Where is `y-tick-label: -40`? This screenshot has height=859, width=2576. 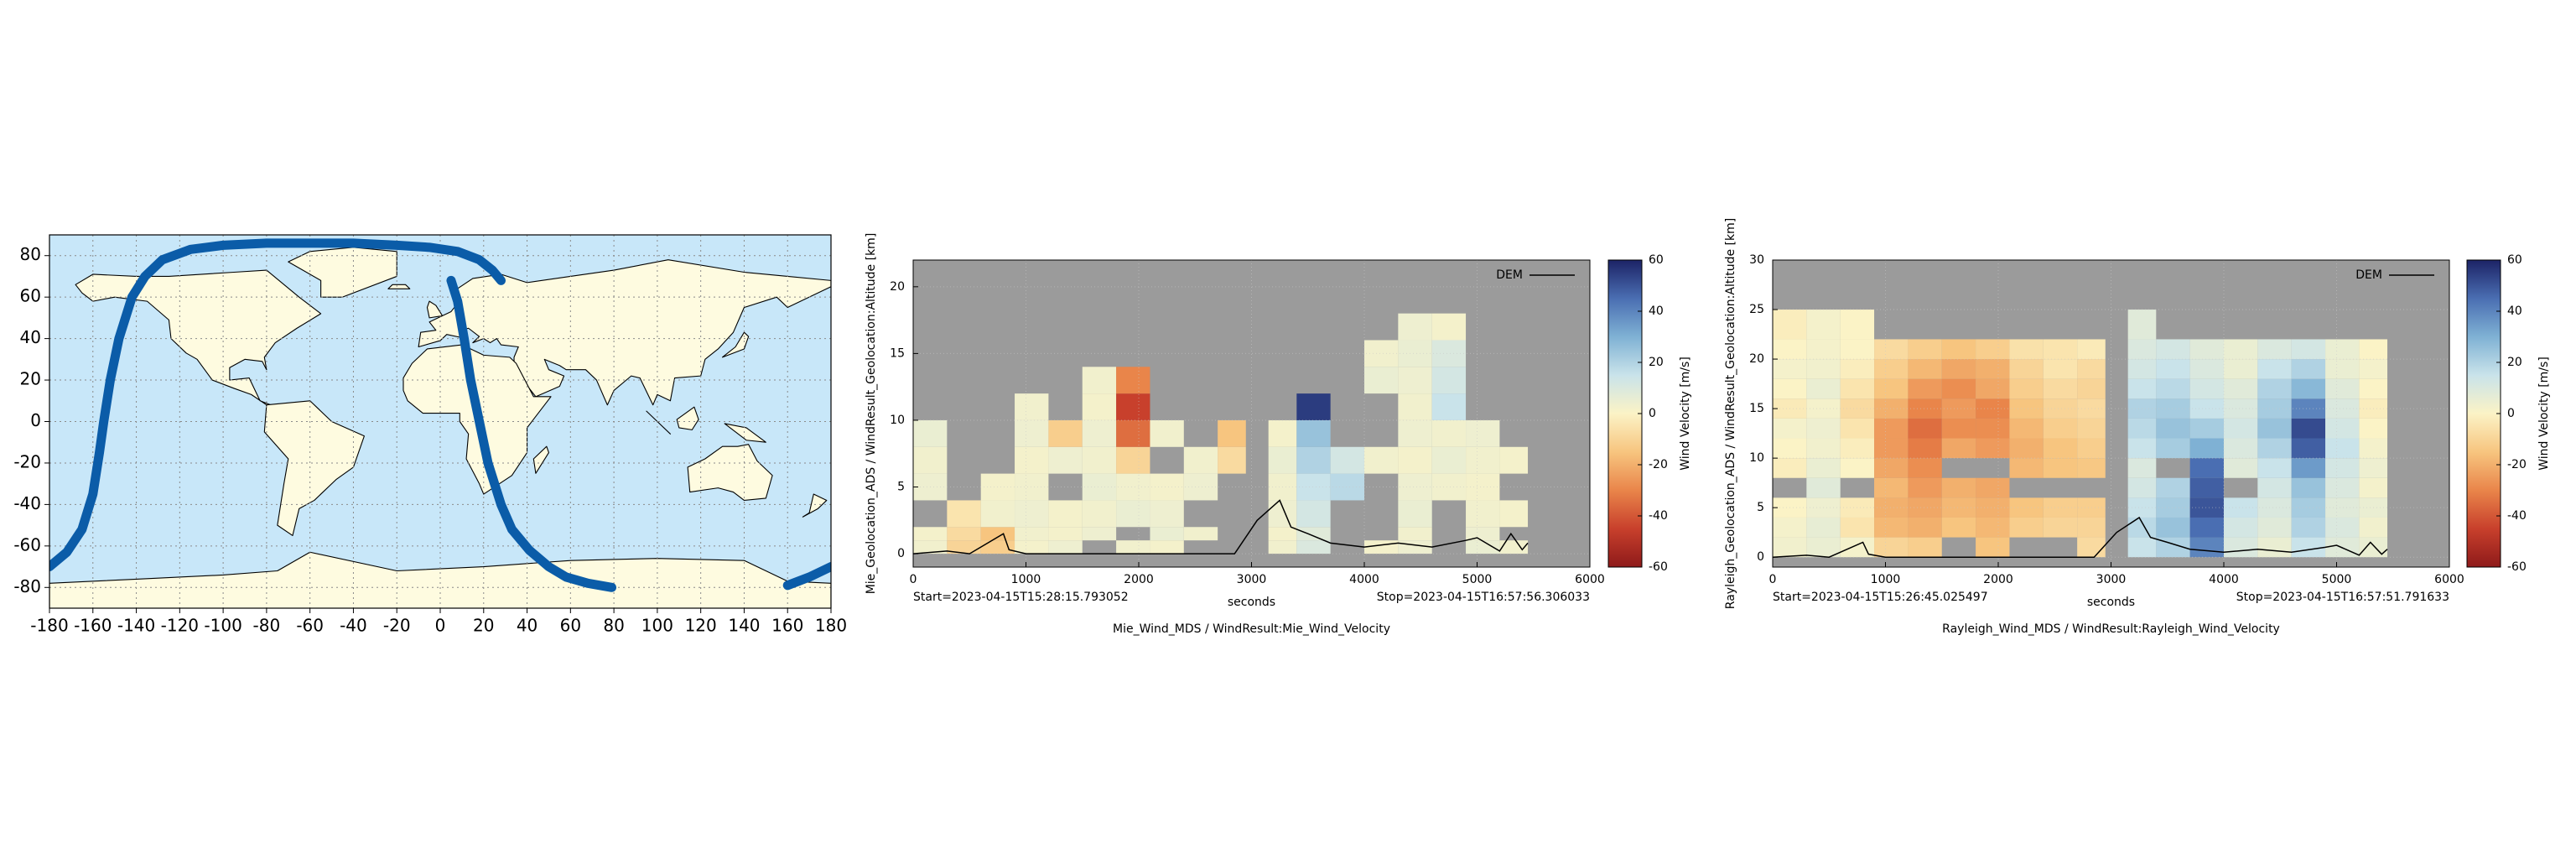
y-tick-label: -40 is located at coordinates (27, 503).